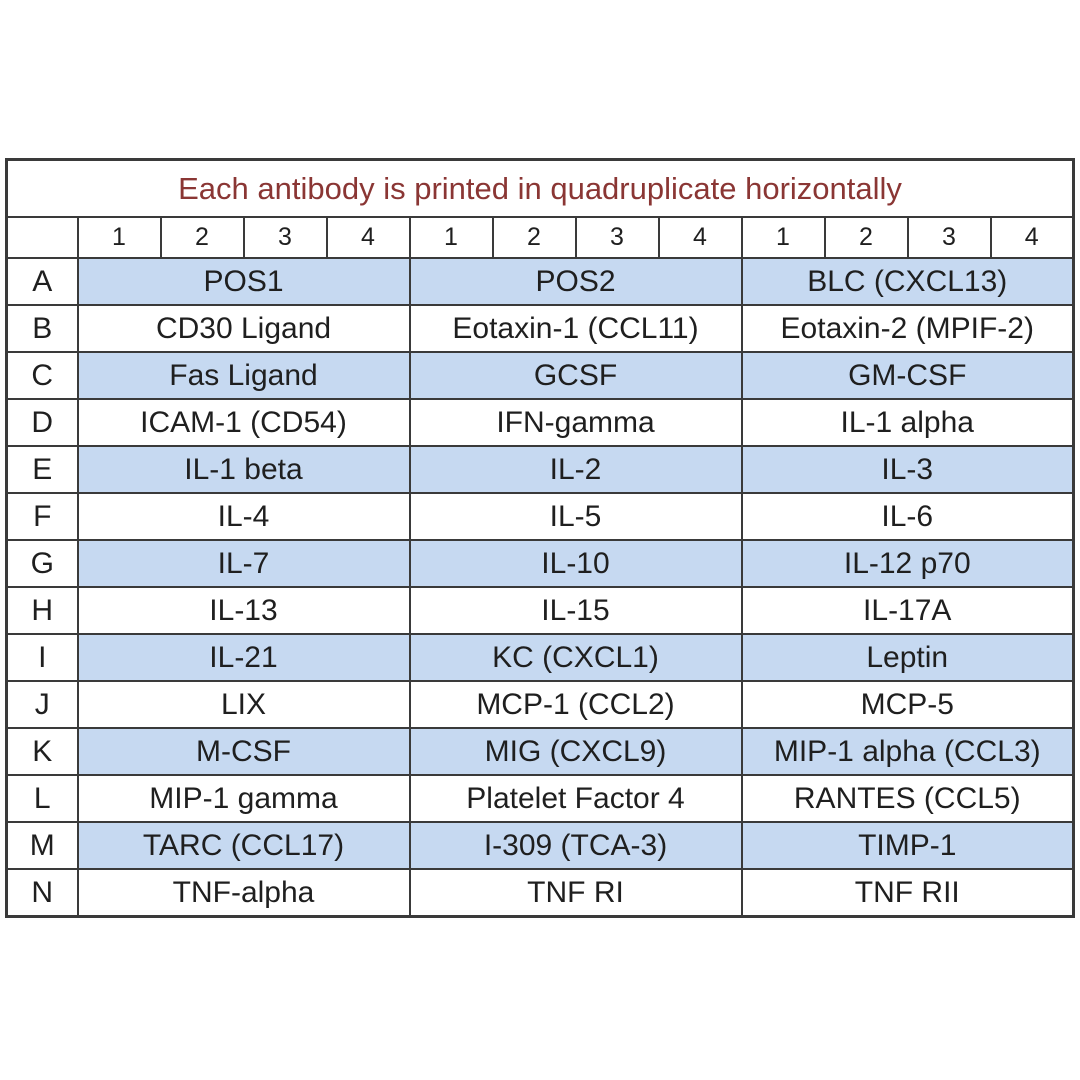 This screenshot has height=1080, width=1080. What do you see at coordinates (907, 469) in the screenshot?
I see `antibody-cell: IL-3` at bounding box center [907, 469].